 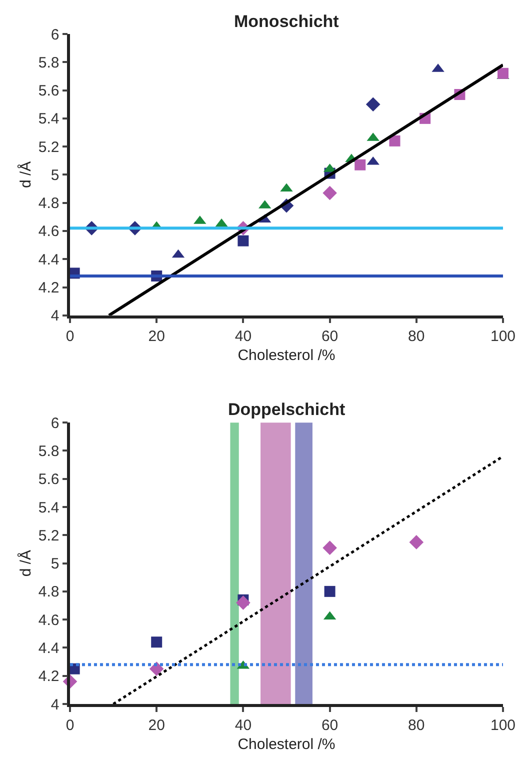 What do you see at coordinates (287, 21) in the screenshot?
I see `chart-title: Monoschicht` at bounding box center [287, 21].